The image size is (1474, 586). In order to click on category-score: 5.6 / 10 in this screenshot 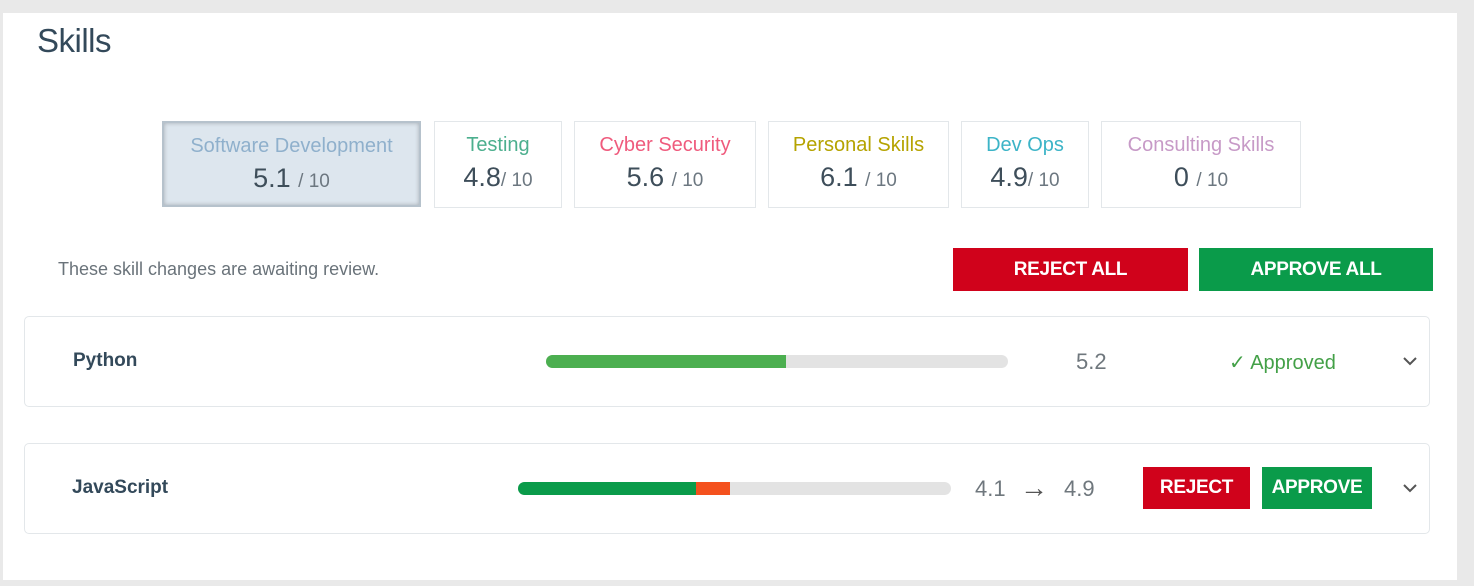, I will do `click(665, 177)`.